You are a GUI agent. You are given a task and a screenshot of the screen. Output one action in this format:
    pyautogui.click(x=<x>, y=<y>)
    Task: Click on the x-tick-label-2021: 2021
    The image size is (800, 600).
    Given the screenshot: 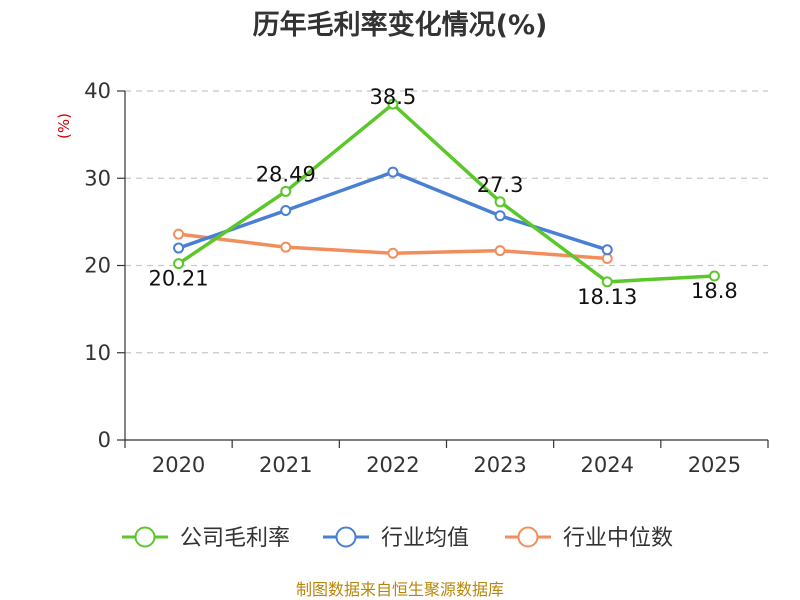 What is the action you would take?
    pyautogui.click(x=285, y=465)
    